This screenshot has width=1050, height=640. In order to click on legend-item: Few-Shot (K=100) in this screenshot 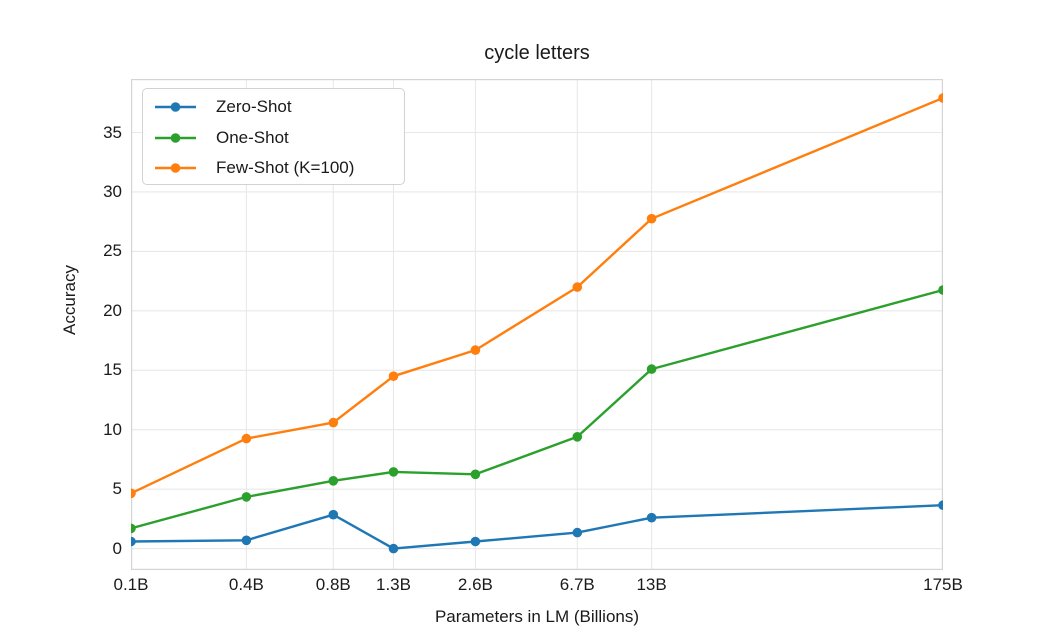, I will do `click(273, 168)`.